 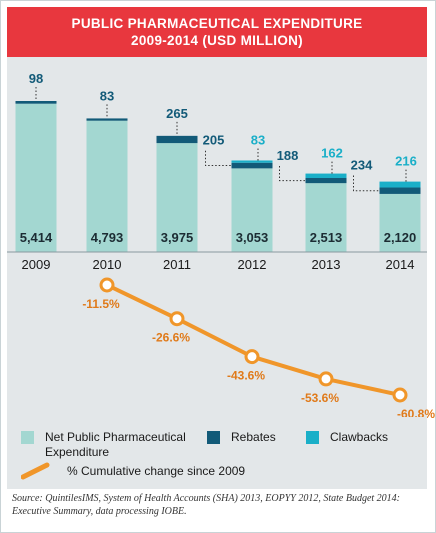 What do you see at coordinates (115, 444) in the screenshot?
I see `legend-label-net: Net Public Pharmaceutical Expenditure` at bounding box center [115, 444].